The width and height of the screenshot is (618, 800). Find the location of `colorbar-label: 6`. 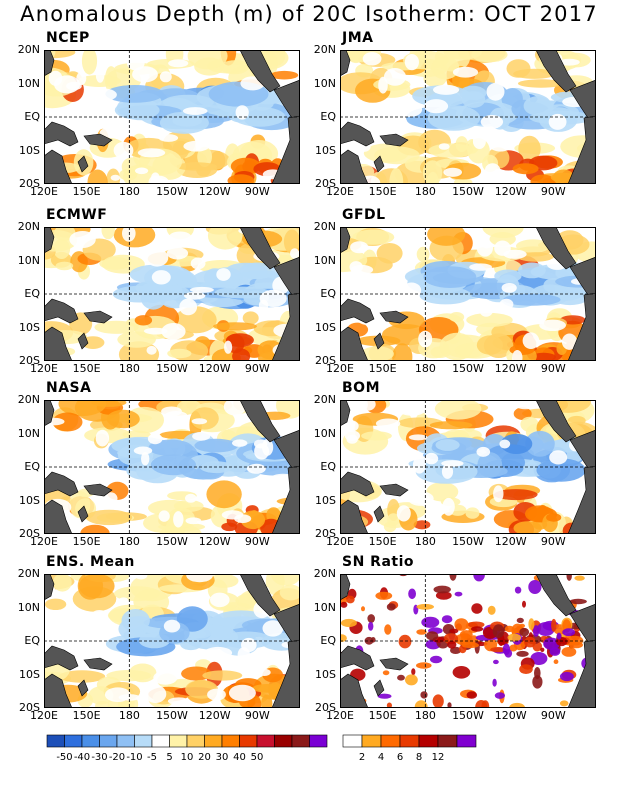

colorbar-label: 6 is located at coordinates (400, 757).